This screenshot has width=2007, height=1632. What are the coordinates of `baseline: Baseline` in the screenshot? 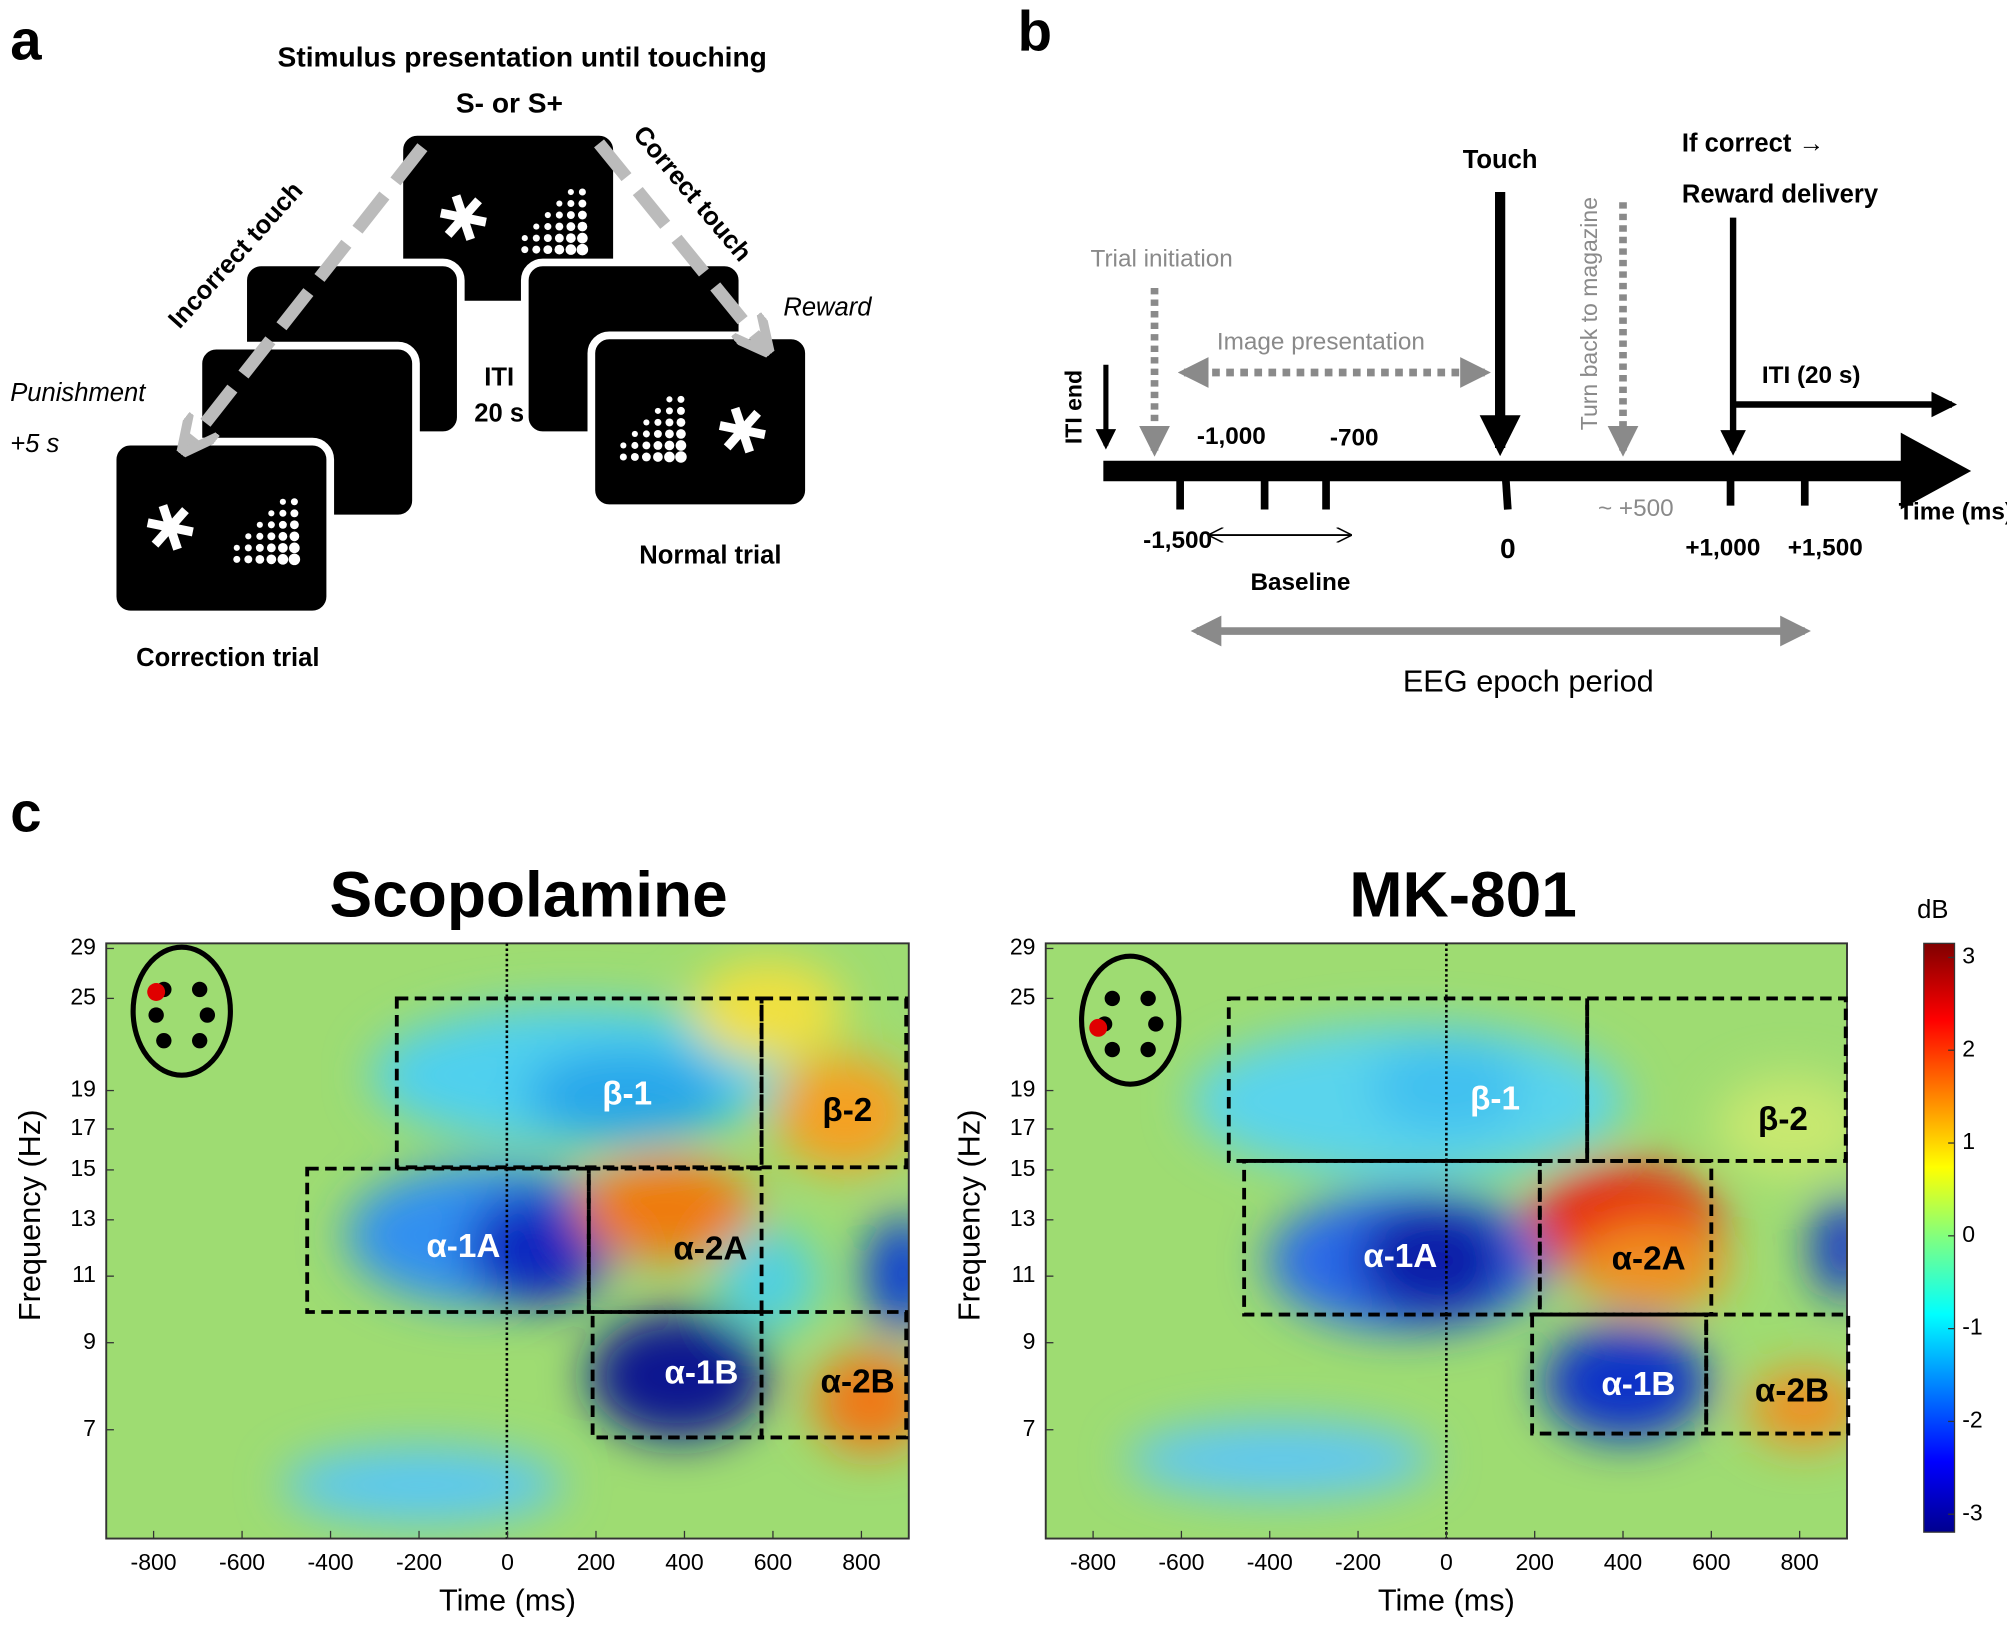 It's located at (1300, 582).